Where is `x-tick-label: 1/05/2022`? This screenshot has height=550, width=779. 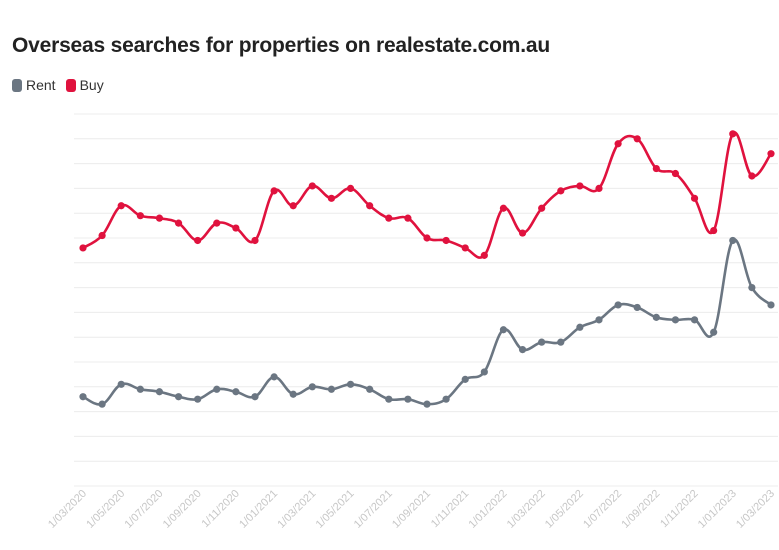 x-tick-label: 1/05/2022 is located at coordinates (564, 509).